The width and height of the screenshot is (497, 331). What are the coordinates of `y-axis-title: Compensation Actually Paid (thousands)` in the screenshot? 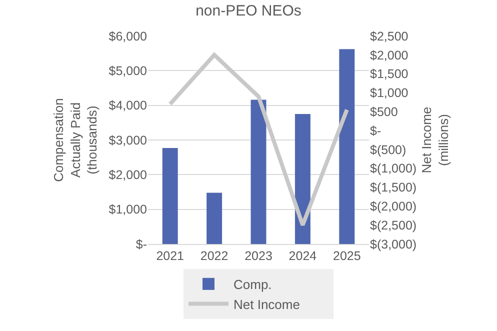 It's located at (75, 140).